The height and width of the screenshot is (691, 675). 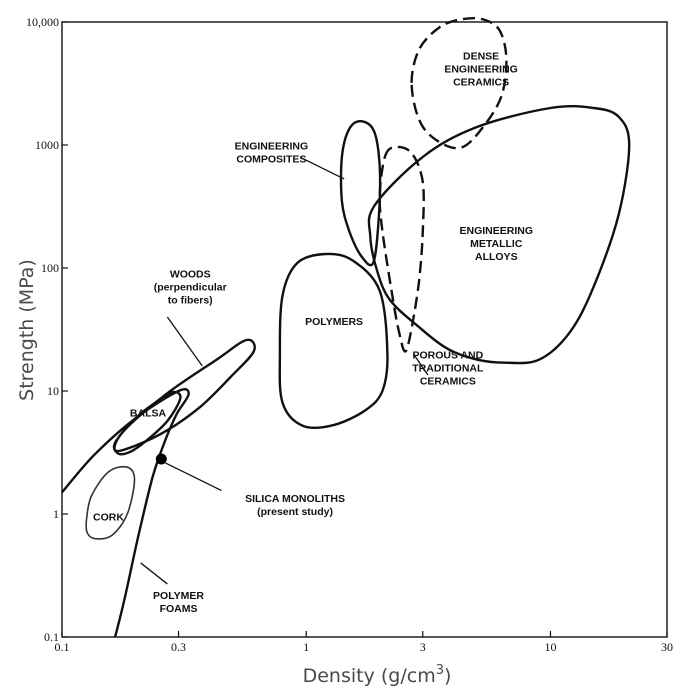 I want to click on polymers-label-line: POLYMERS, so click(x=334, y=322).